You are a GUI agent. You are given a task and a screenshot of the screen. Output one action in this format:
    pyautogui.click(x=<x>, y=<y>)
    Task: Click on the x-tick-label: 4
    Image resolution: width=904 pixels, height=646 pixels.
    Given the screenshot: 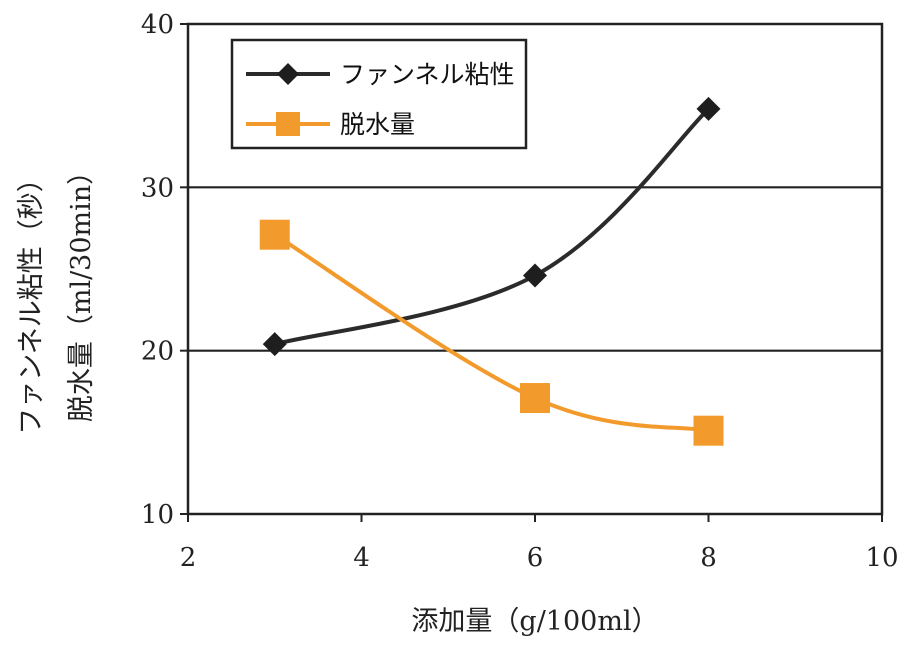 What is the action you would take?
    pyautogui.click(x=361, y=558)
    